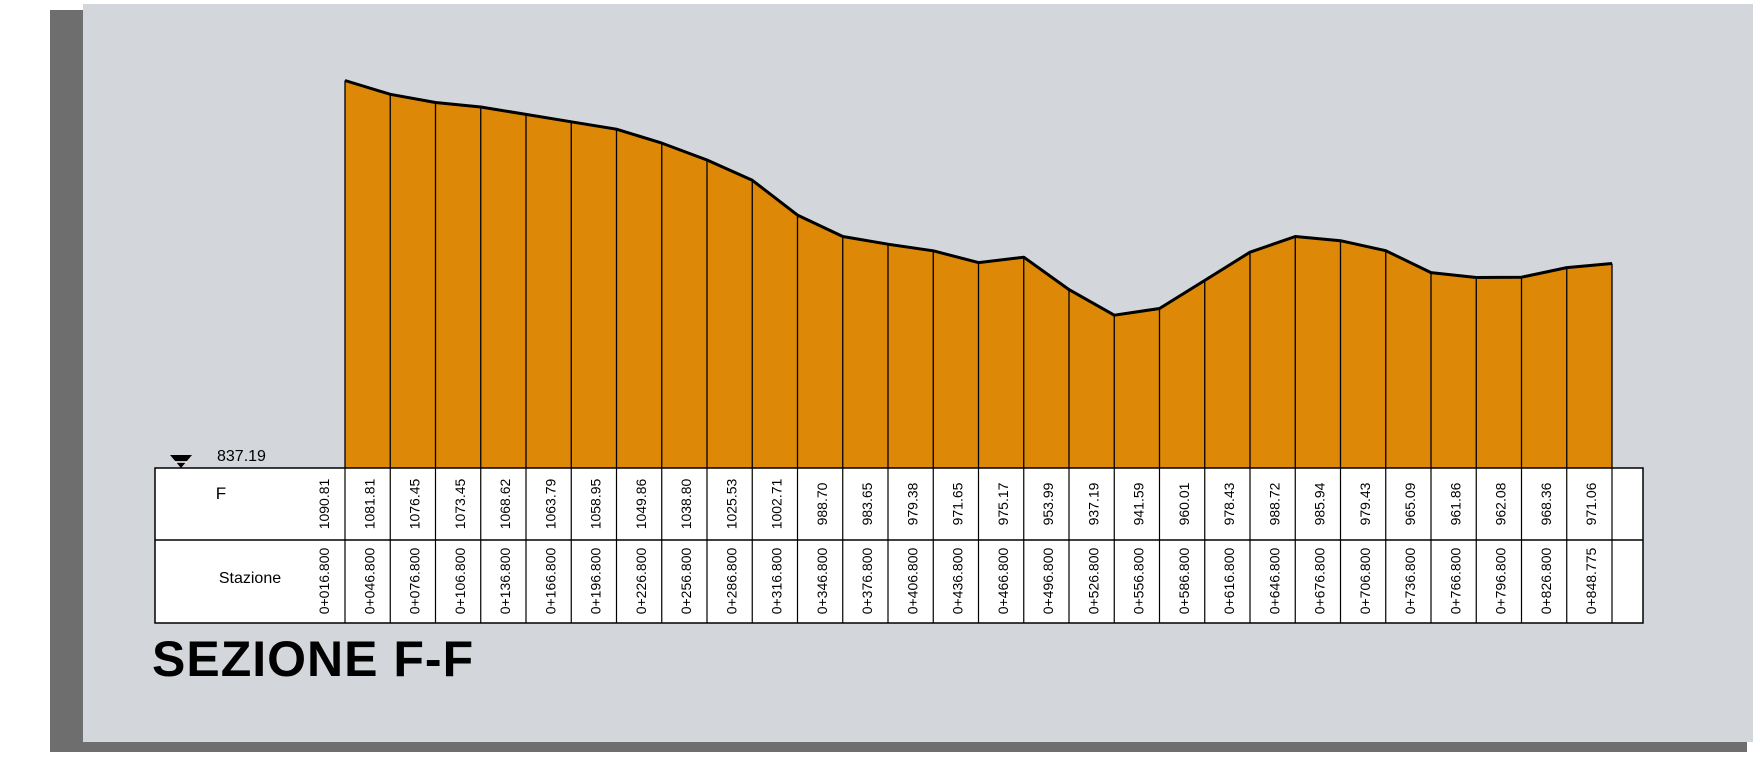 The height and width of the screenshot is (765, 1760). I want to click on elevation-label: 960.01, so click(1184, 503).